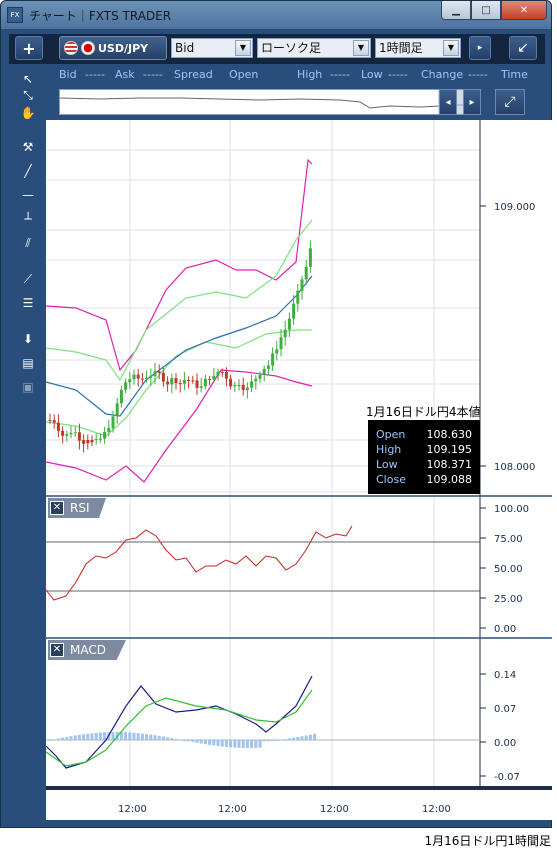 Image resolution: width=557 pixels, height=858 pixels. I want to click on minimize-button: ▁, so click(456, 10).